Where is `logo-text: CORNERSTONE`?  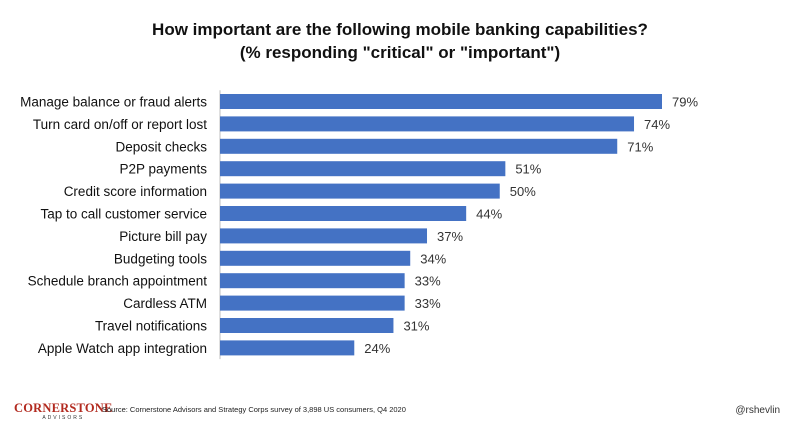 logo-text: CORNERSTONE is located at coordinates (63, 408).